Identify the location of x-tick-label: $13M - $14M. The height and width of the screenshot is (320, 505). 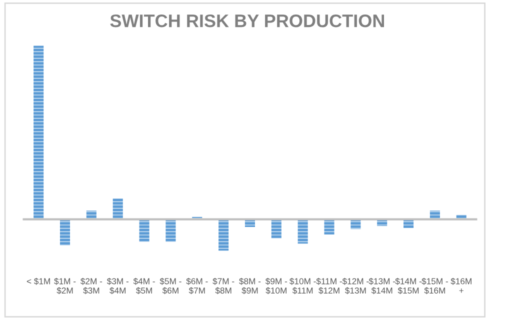
(382, 286).